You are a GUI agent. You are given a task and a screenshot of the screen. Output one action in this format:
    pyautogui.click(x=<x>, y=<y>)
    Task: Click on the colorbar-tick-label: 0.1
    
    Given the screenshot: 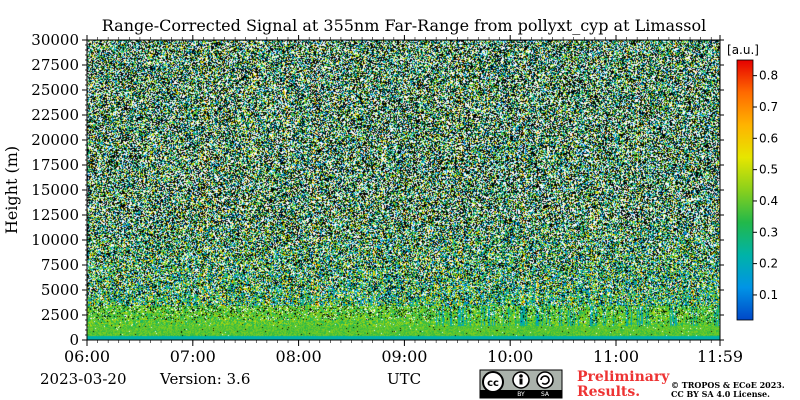 What is the action you would take?
    pyautogui.click(x=768, y=295)
    